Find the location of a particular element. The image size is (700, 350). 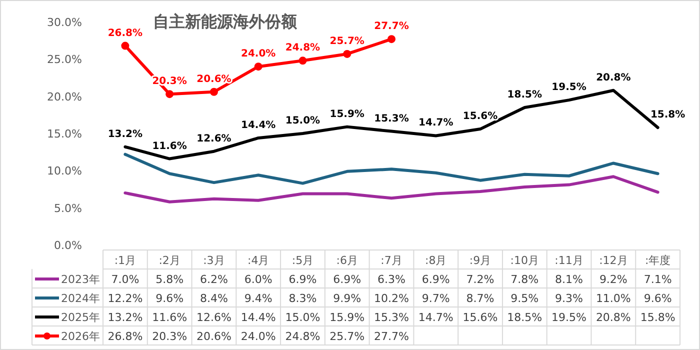

annotation: 20.8% is located at coordinates (613, 78).